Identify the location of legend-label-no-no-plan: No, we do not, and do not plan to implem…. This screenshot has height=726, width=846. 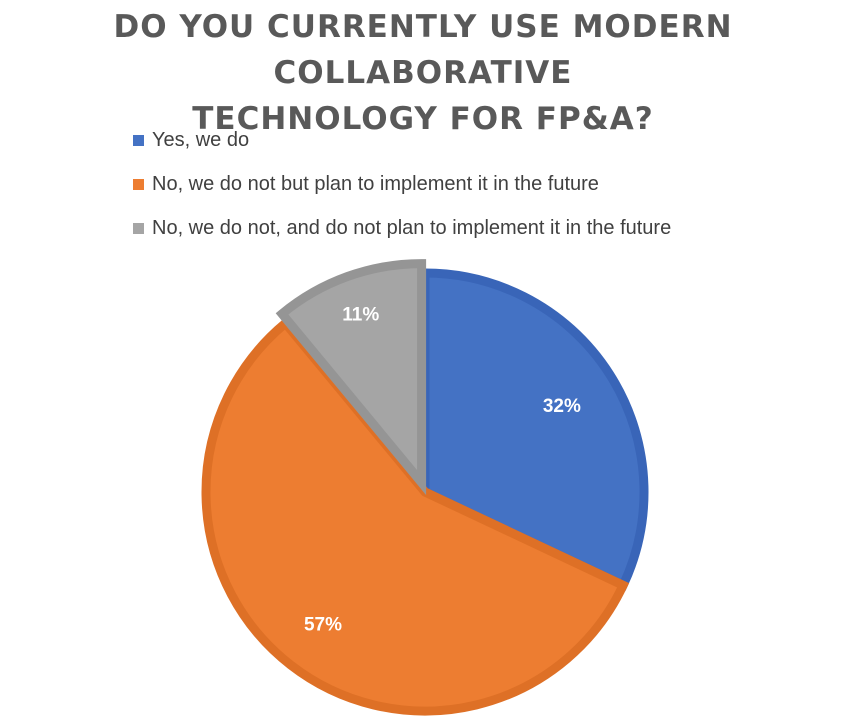
(412, 227).